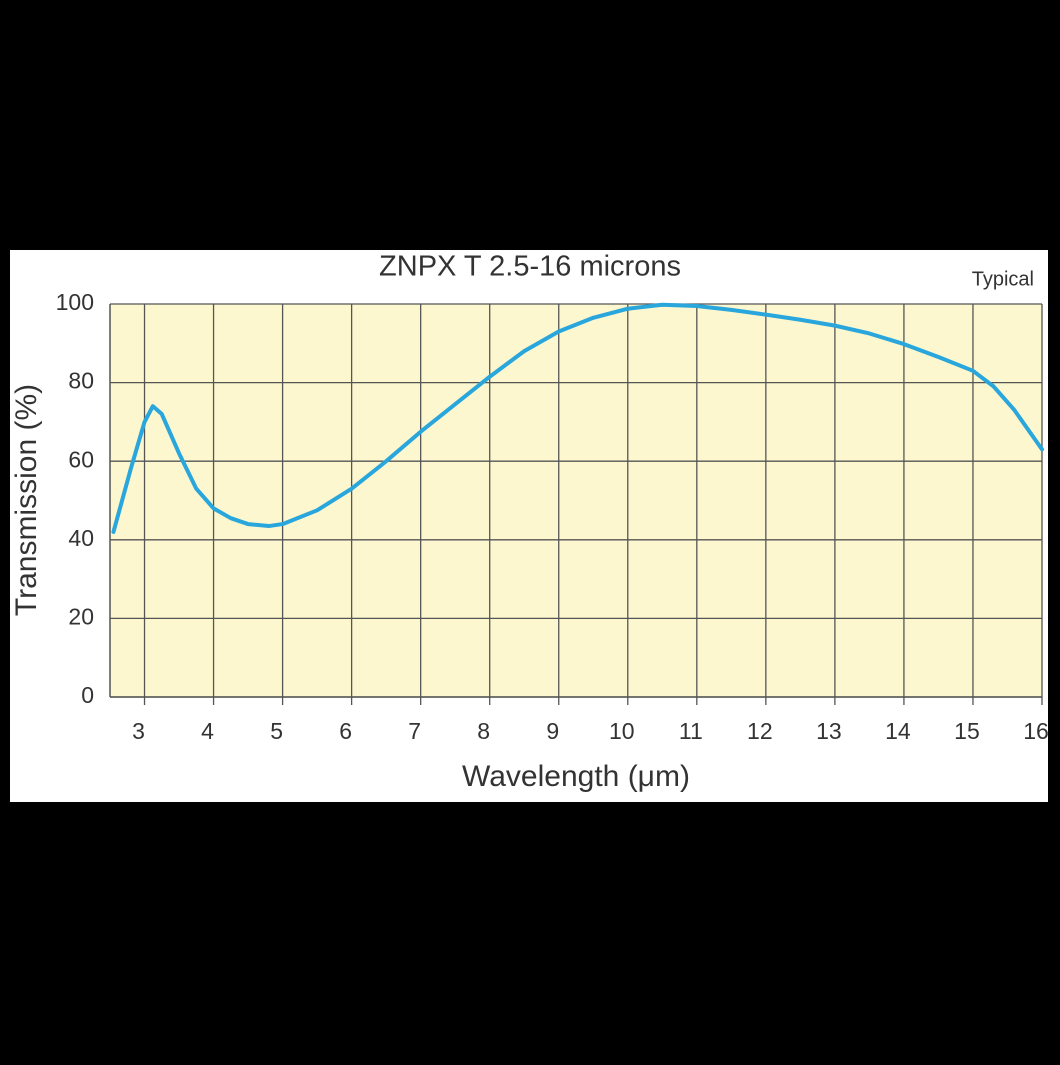  Describe the element at coordinates (26, 500) in the screenshot. I see `y-axis-label: Transmission (%)` at that location.